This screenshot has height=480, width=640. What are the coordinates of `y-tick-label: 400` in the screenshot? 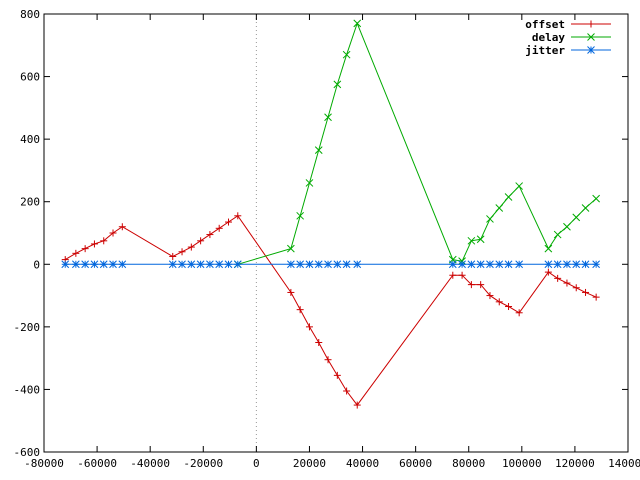 It's located at (30, 139).